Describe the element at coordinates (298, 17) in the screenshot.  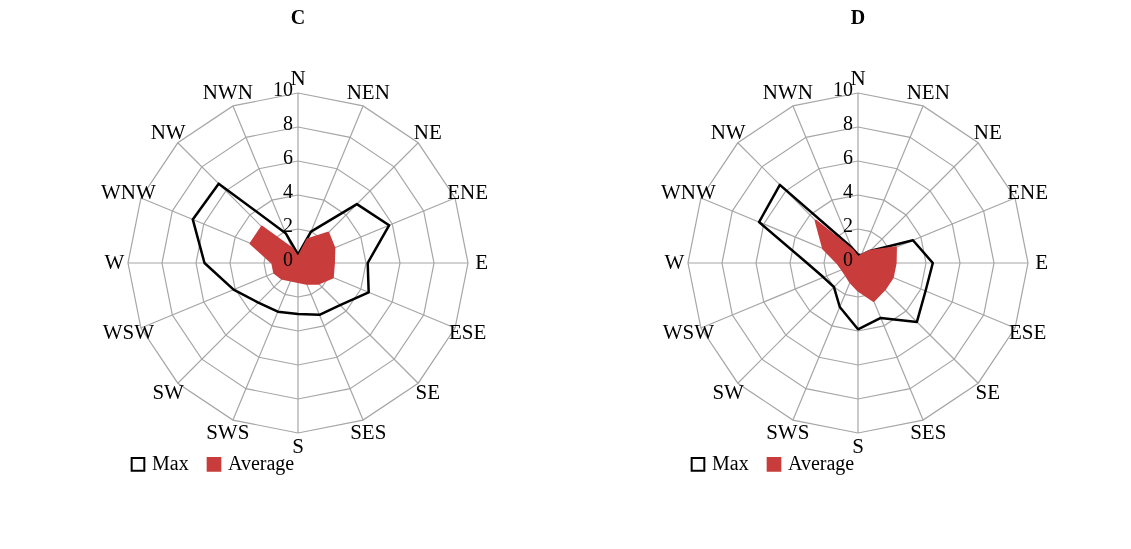
I see `chart-title: C` at that location.